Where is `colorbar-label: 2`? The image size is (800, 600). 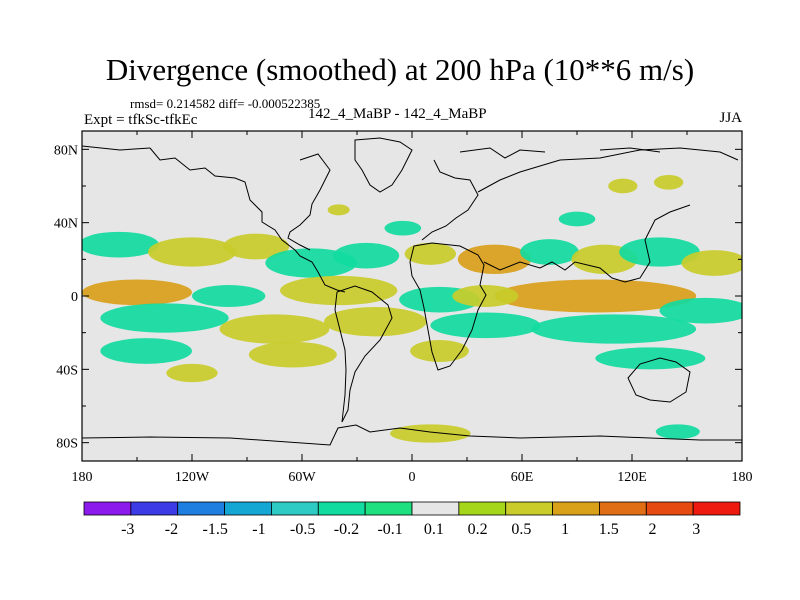 colorbar-label: 2 is located at coordinates (653, 529).